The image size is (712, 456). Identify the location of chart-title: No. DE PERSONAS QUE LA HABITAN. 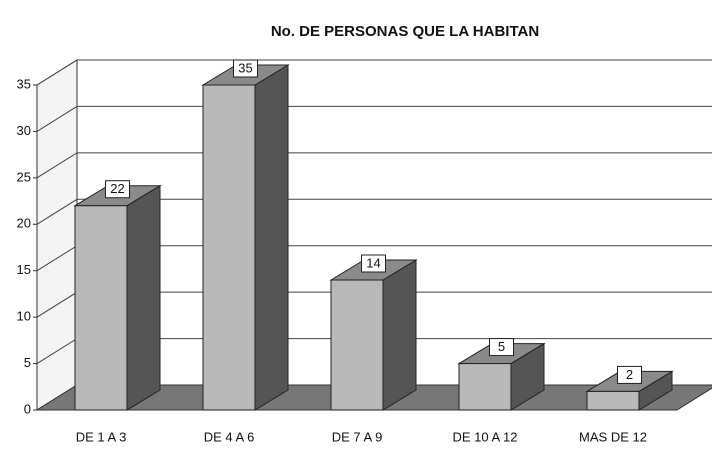
(405, 31).